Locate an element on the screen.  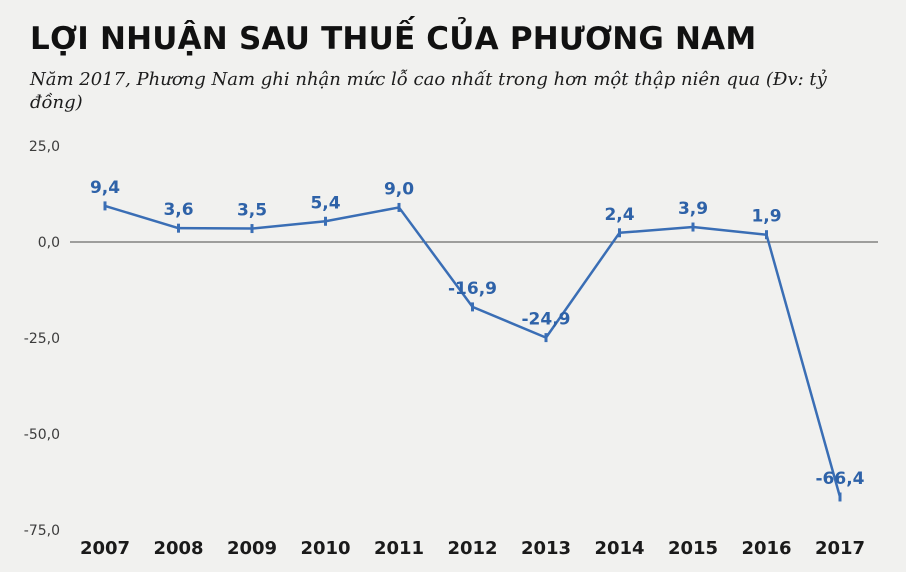
x-axis-label: 2007 is located at coordinates (105, 548).